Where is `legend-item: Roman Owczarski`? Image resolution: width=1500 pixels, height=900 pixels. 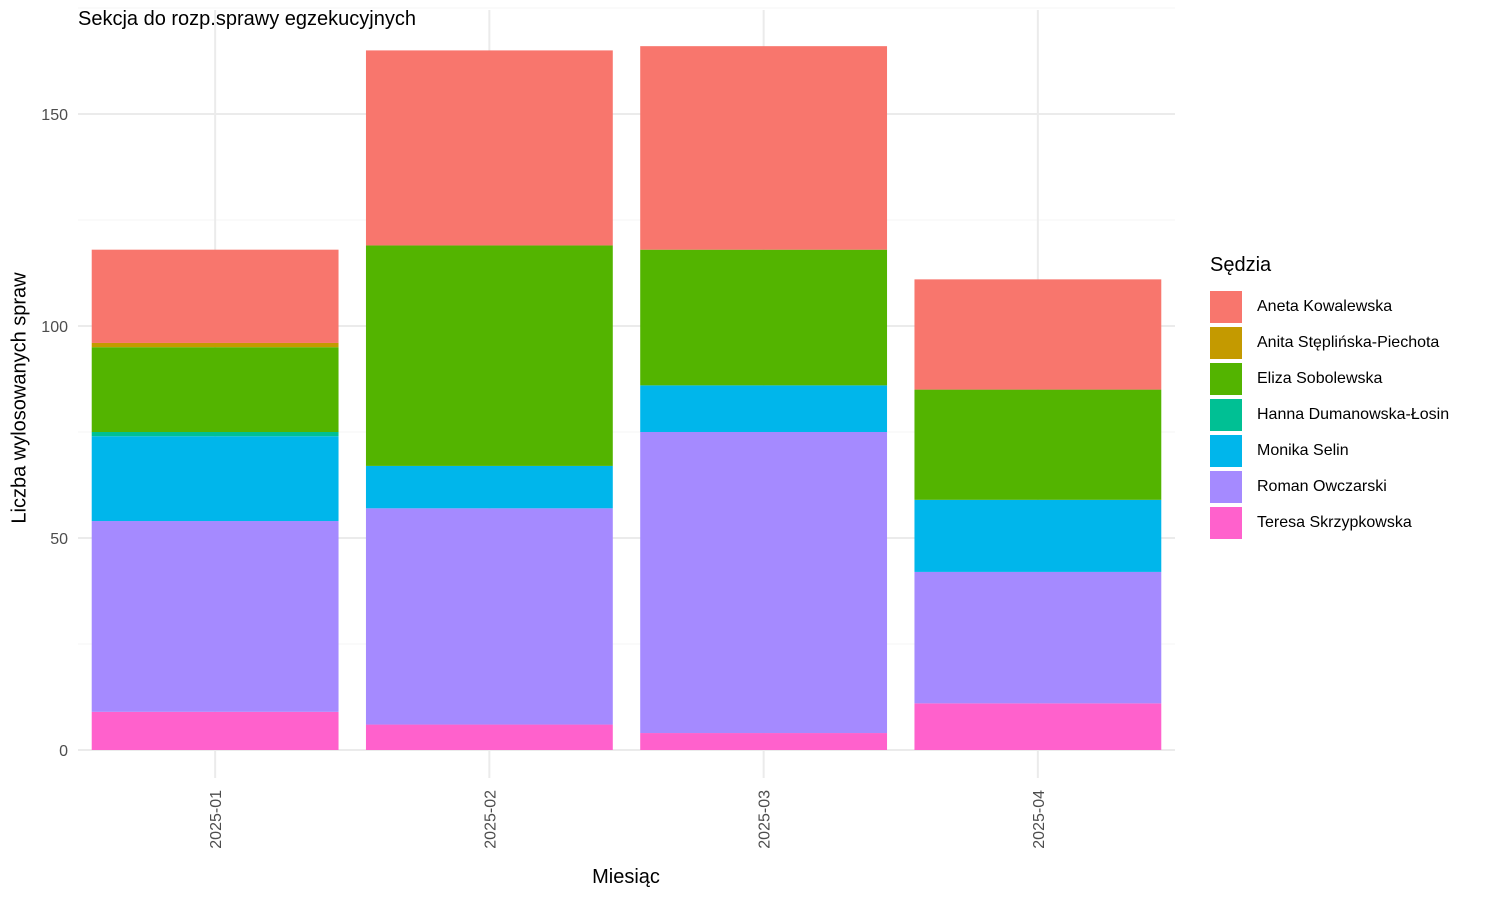 legend-item: Roman Owczarski is located at coordinates (1329, 487).